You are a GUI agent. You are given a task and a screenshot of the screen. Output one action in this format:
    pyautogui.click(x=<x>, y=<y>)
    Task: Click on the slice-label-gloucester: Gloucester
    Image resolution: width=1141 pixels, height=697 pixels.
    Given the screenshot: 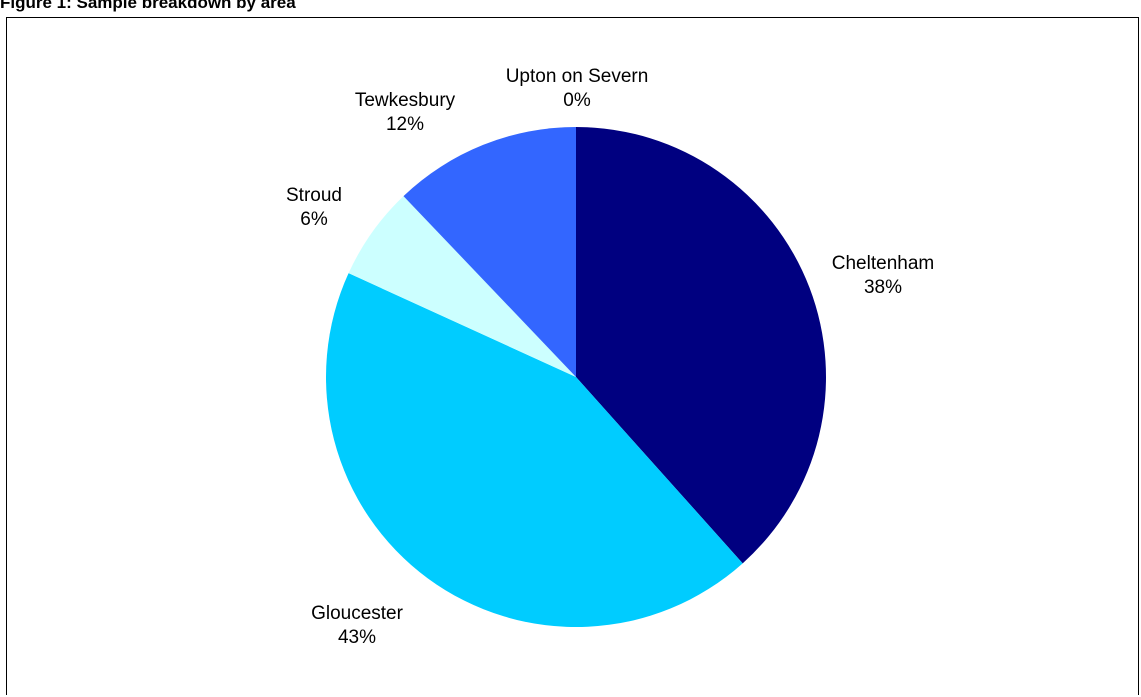 What is the action you would take?
    pyautogui.click(x=357, y=613)
    